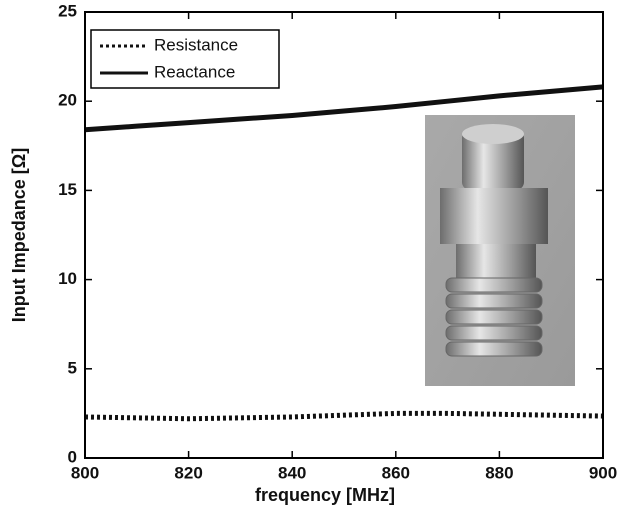 Image resolution: width=621 pixels, height=514 pixels. Describe the element at coordinates (396, 472) in the screenshot. I see `x-tick-label: 860` at that location.